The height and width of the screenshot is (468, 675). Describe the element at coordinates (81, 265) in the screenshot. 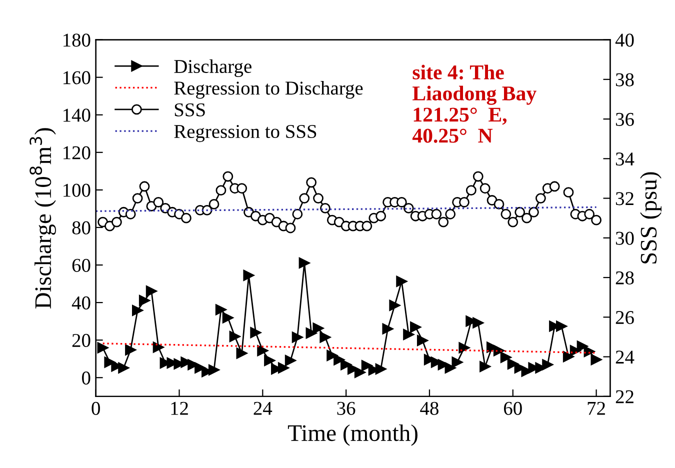

I see `y-tick-label: 60` at that location.